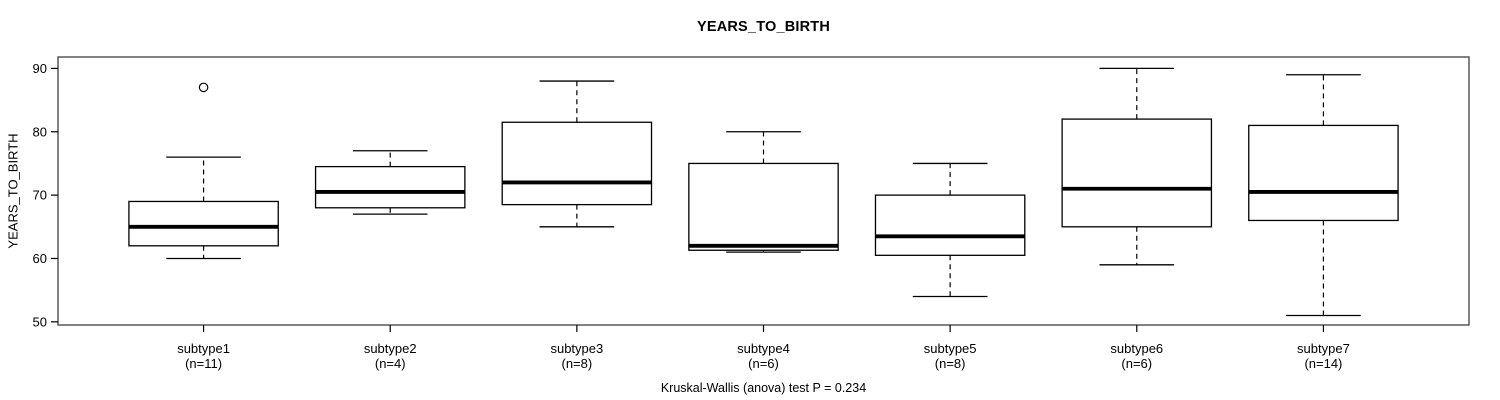  Describe the element at coordinates (40, 68) in the screenshot. I see `y-tick-label: 90` at that location.